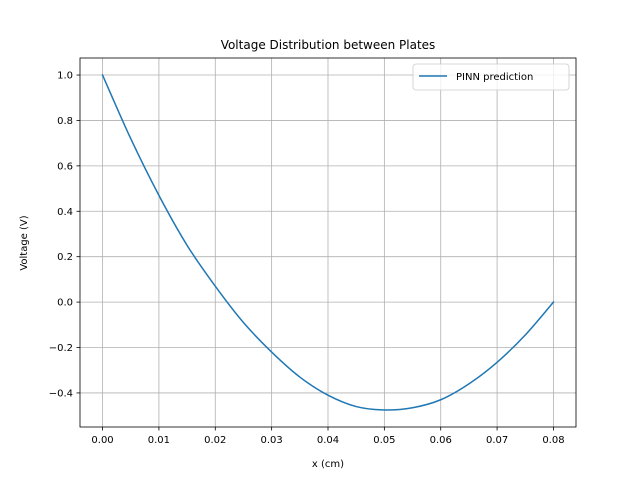 The width and height of the screenshot is (640, 480). What do you see at coordinates (65, 257) in the screenshot?
I see `y-tick-label: 0.2` at bounding box center [65, 257].